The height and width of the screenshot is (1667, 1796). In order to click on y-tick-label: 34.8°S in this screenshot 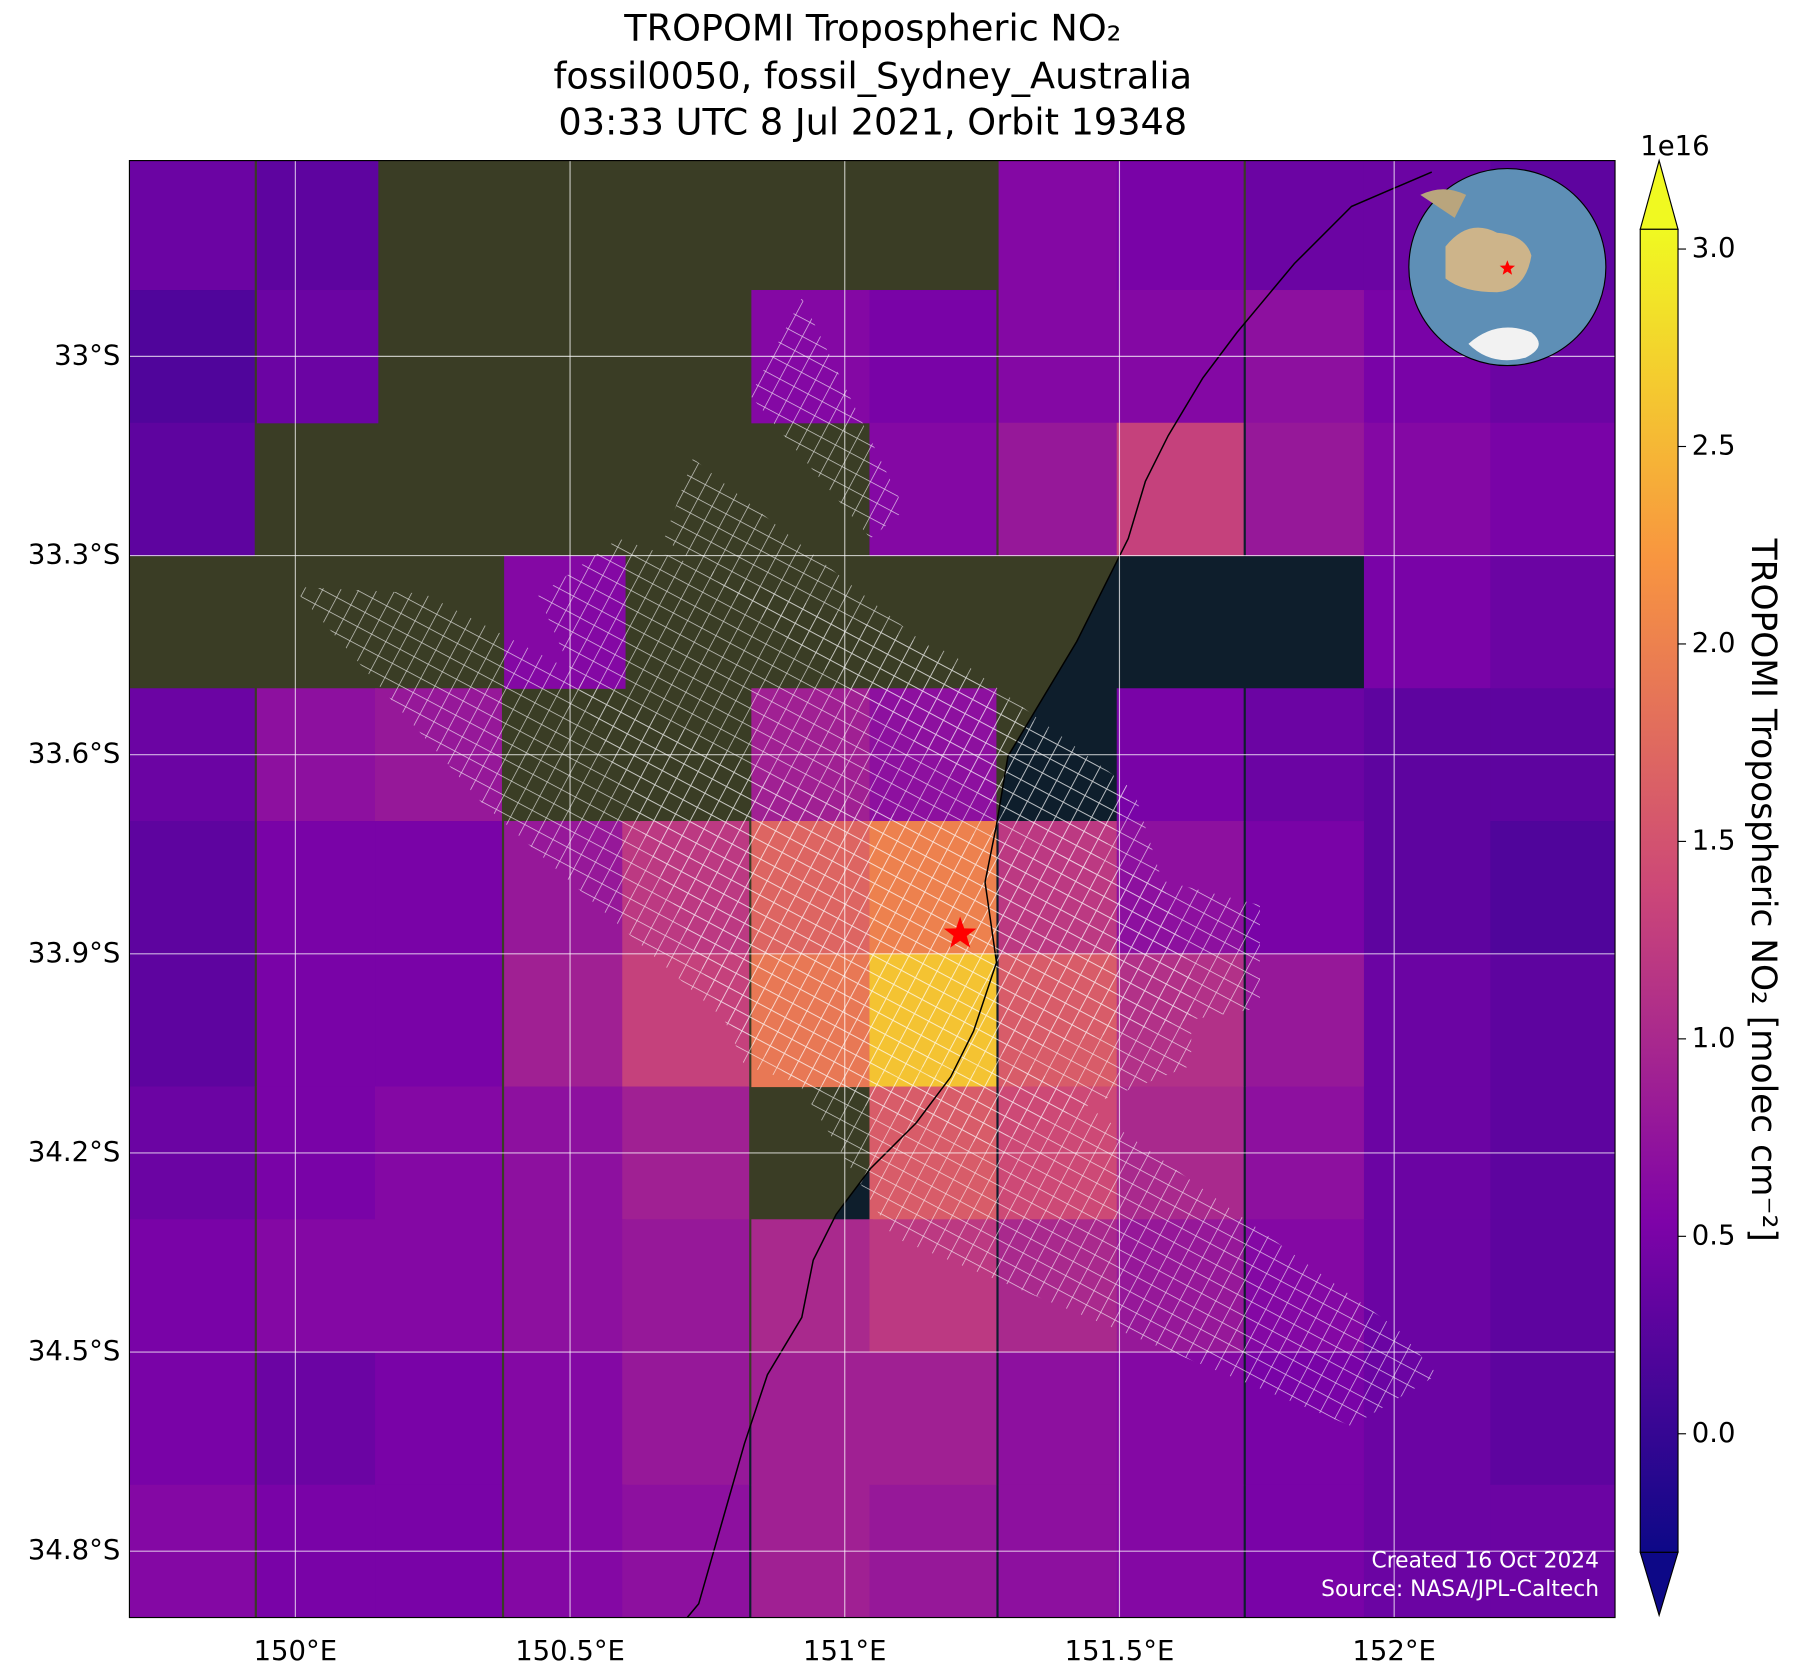, I will do `click(74, 1550)`.